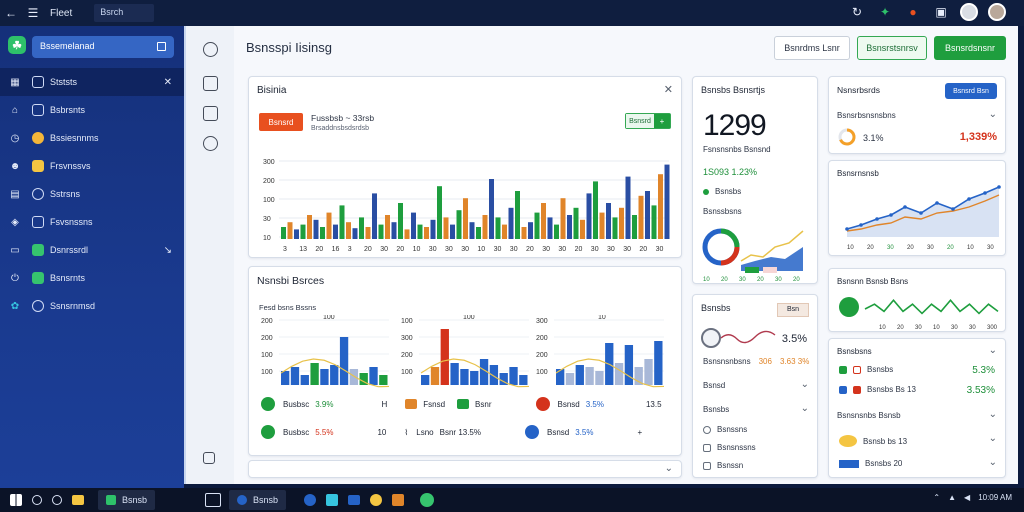 This screenshot has width=1024, height=512. Describe the element at coordinates (729, 447) in the screenshot. I see `list-item: Bsnsnssns` at that location.